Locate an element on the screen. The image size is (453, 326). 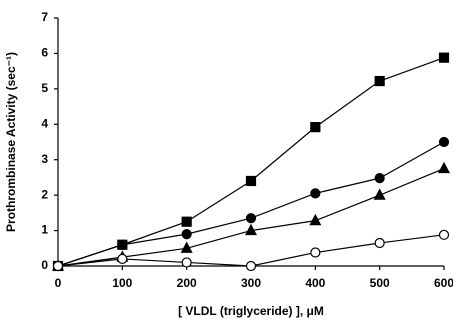
x-tick-label: 300 is located at coordinates (251, 283).